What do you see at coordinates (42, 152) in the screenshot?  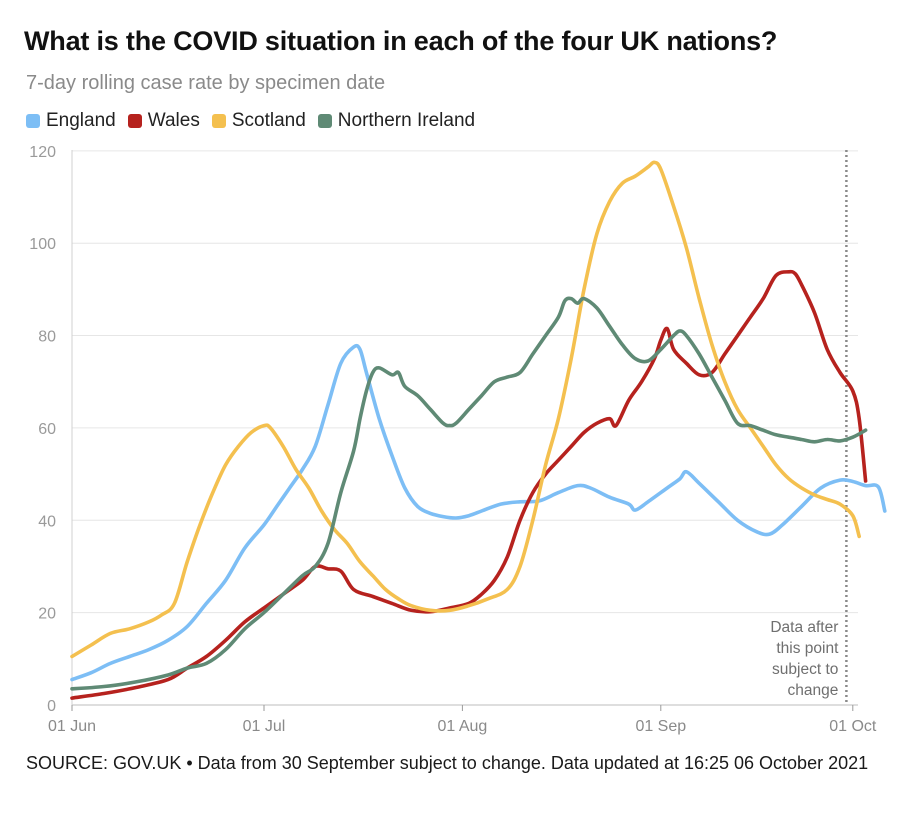 I see `y-tick-label: 120` at bounding box center [42, 152].